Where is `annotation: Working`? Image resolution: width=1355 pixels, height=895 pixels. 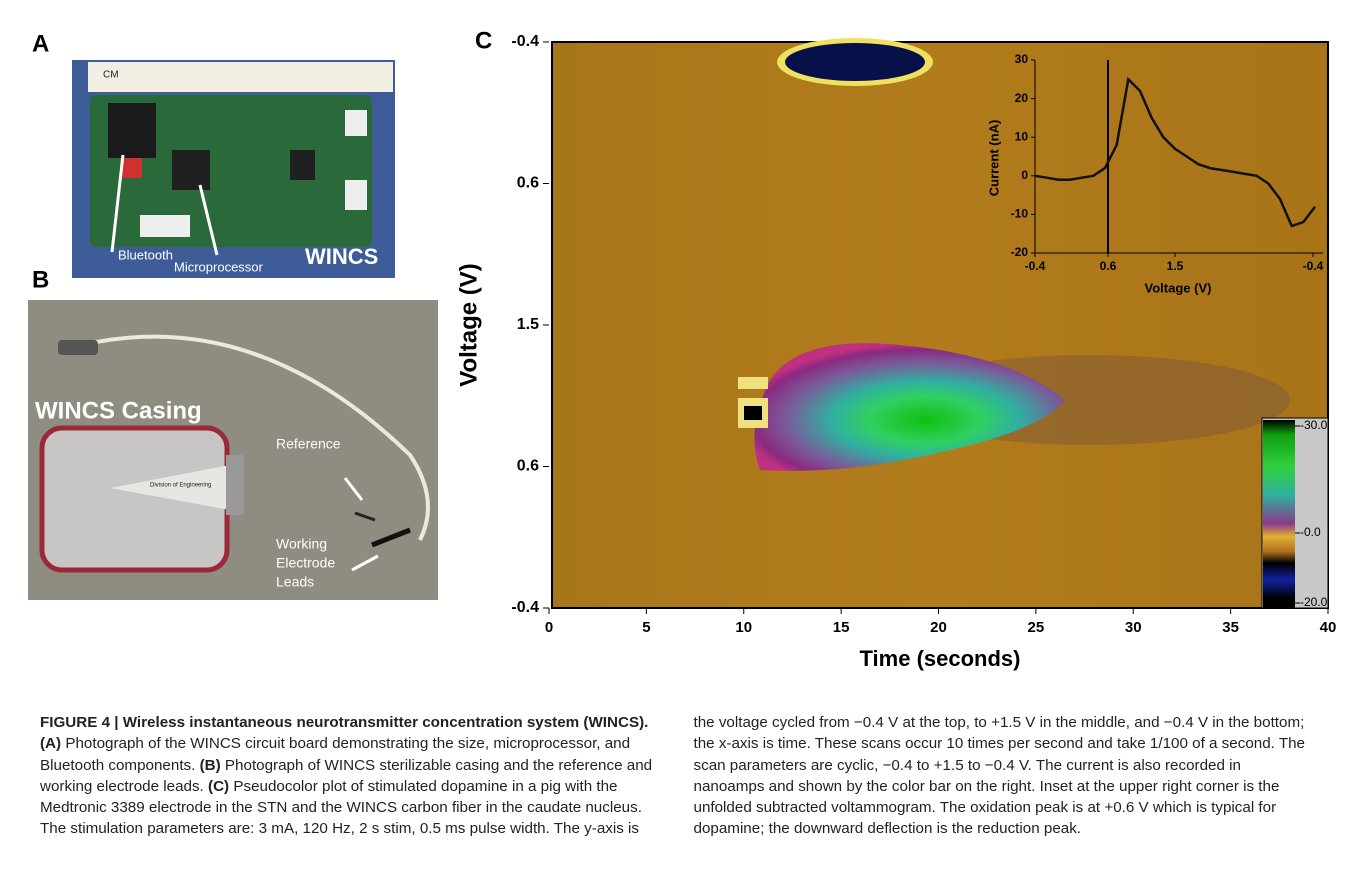 annotation: Working is located at coordinates (301, 544).